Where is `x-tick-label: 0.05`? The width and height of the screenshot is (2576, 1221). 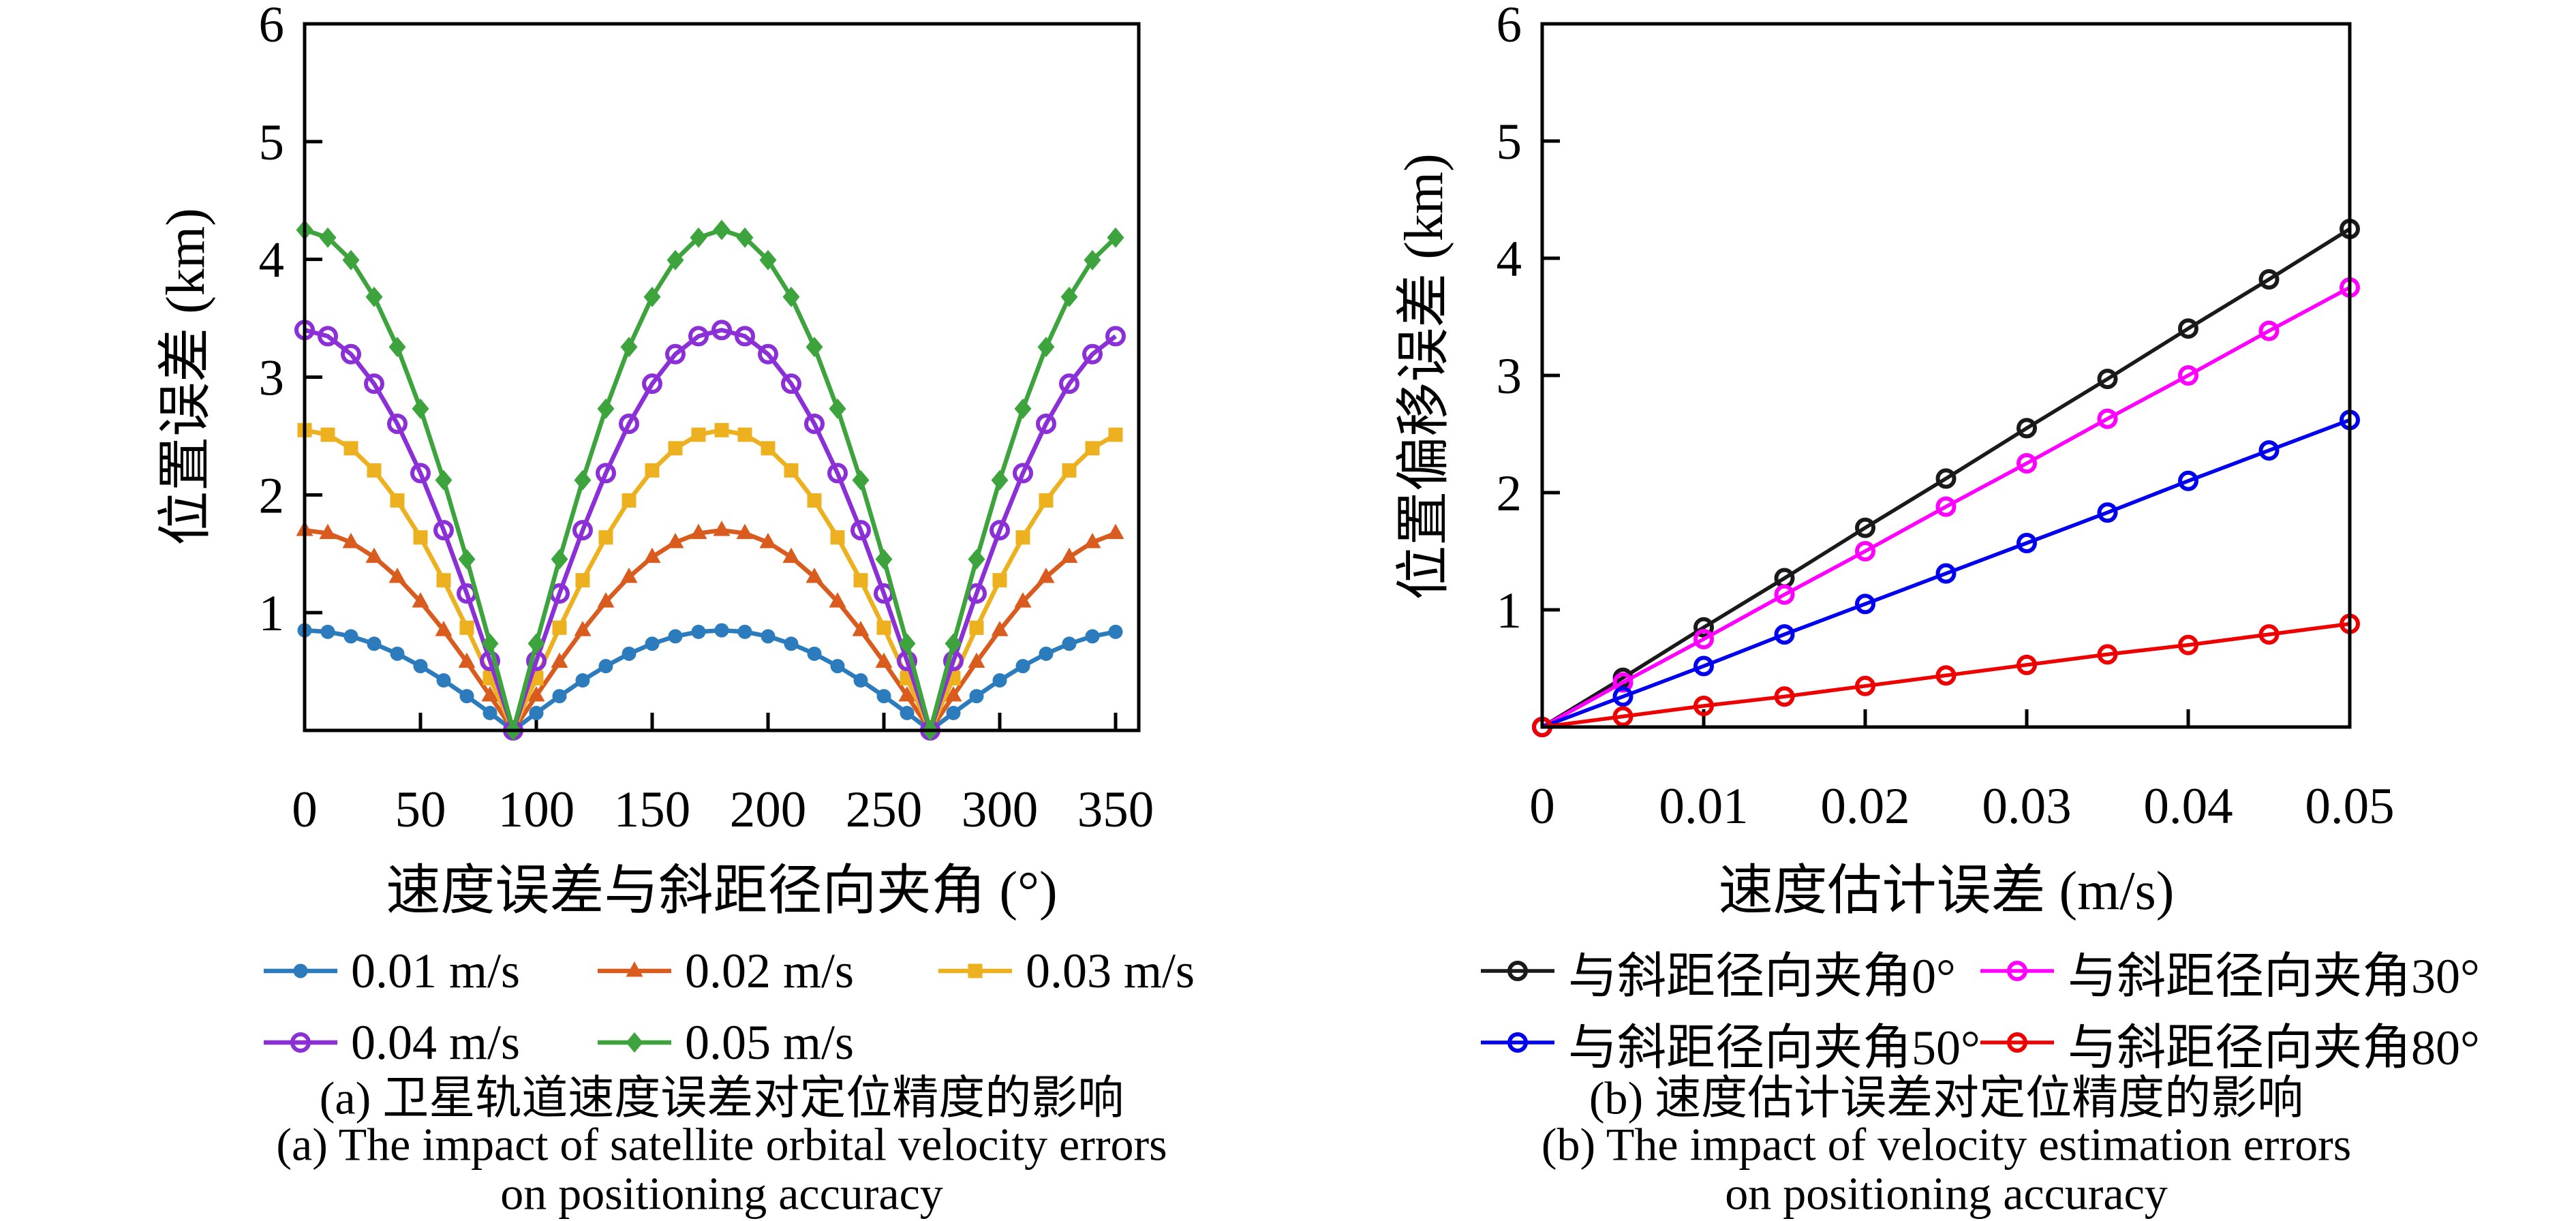
x-tick-label: 0.05 is located at coordinates (2349, 806).